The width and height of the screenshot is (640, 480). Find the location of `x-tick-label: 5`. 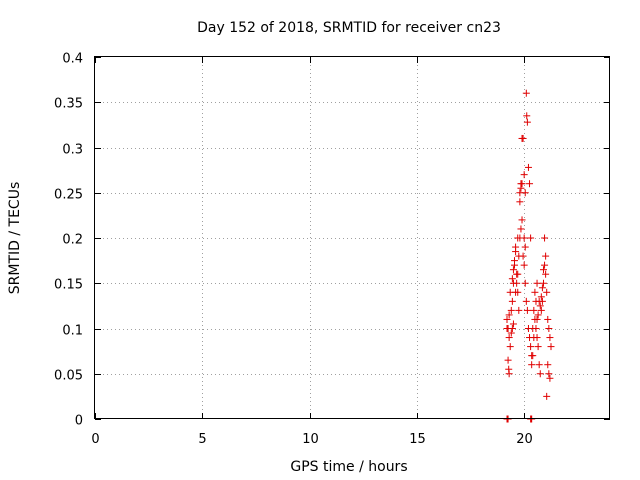

x-tick-label: 5 is located at coordinates (202, 439).